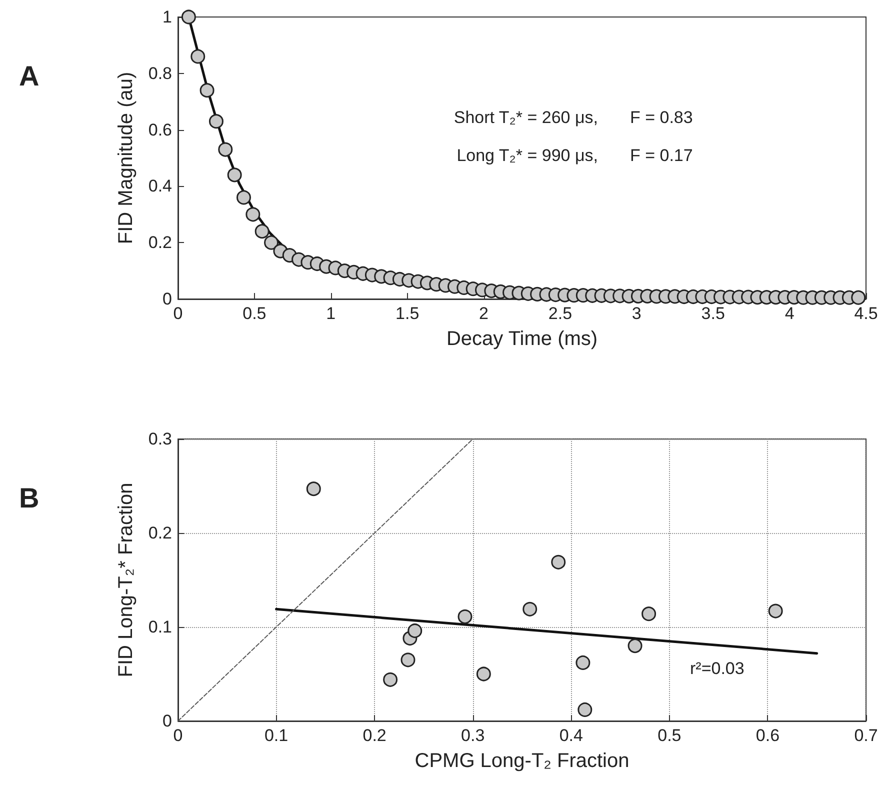 The image size is (885, 792). Describe the element at coordinates (167, 17) in the screenshot. I see `y-tick-label: 1` at that location.